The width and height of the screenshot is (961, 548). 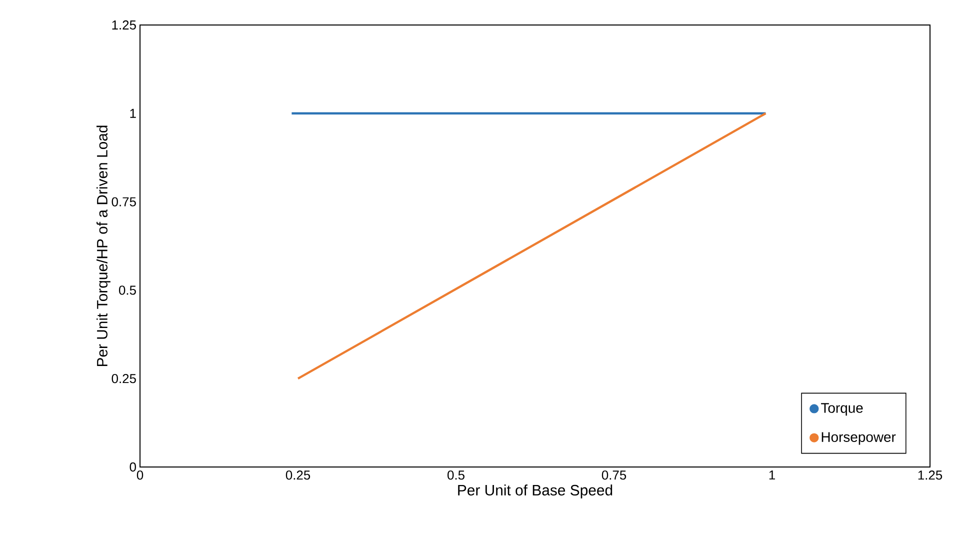 I want to click on x-axis-title: Per Unit of Base Speed, so click(x=535, y=491).